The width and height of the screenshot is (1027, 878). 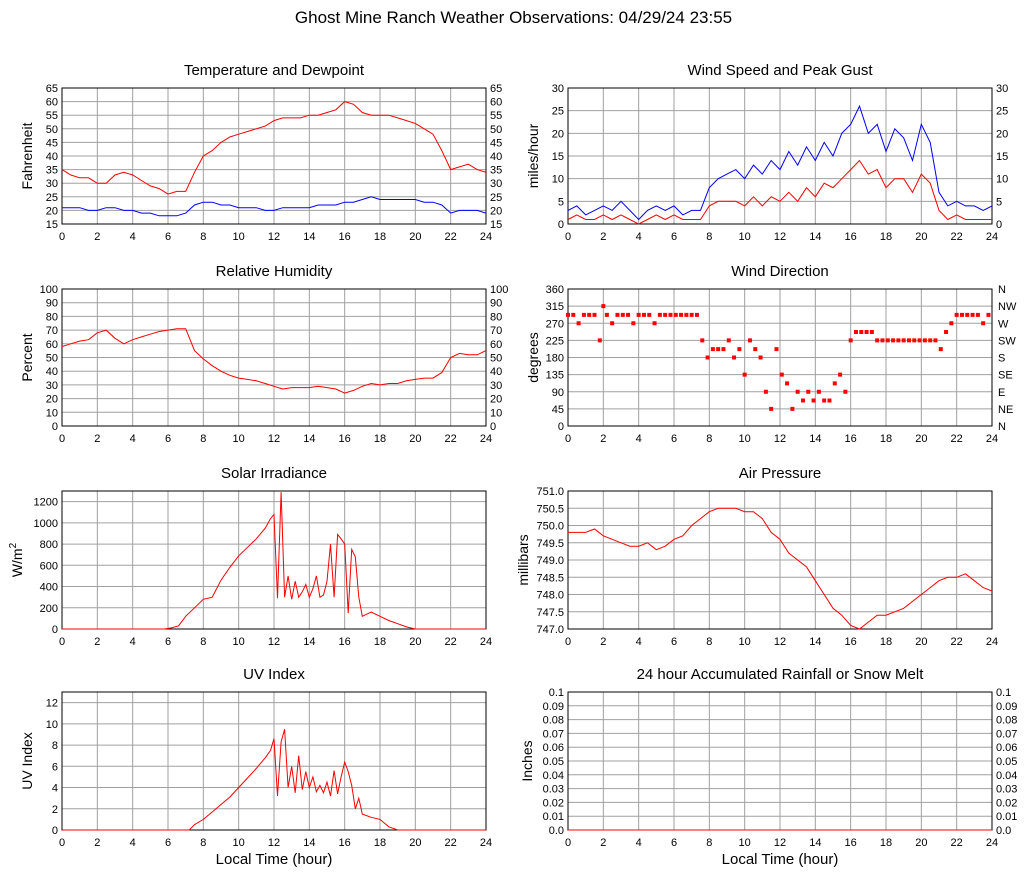 I want to click on y-tick-label: 45, so click(x=52, y=143).